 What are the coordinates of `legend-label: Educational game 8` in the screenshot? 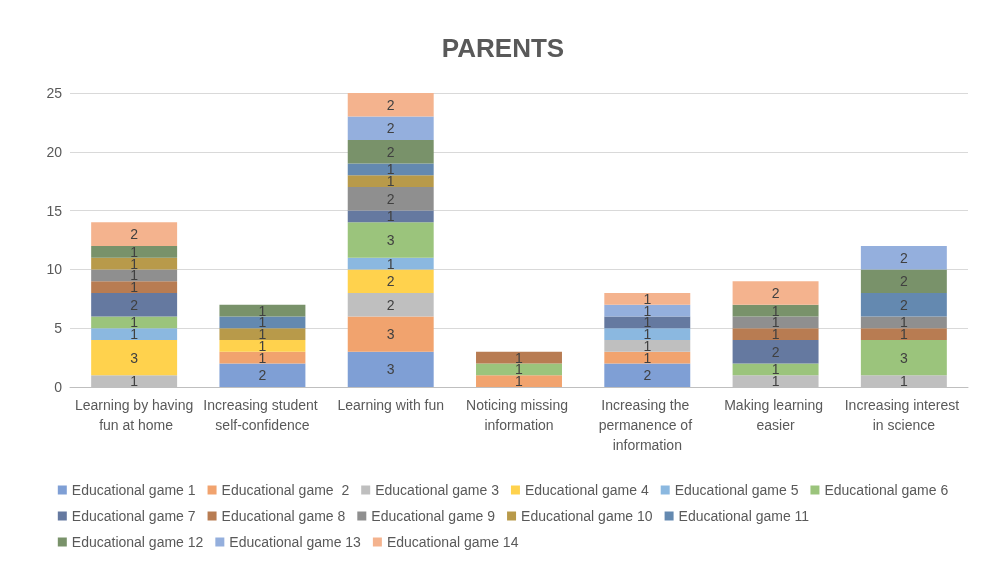 It's located at (283, 516).